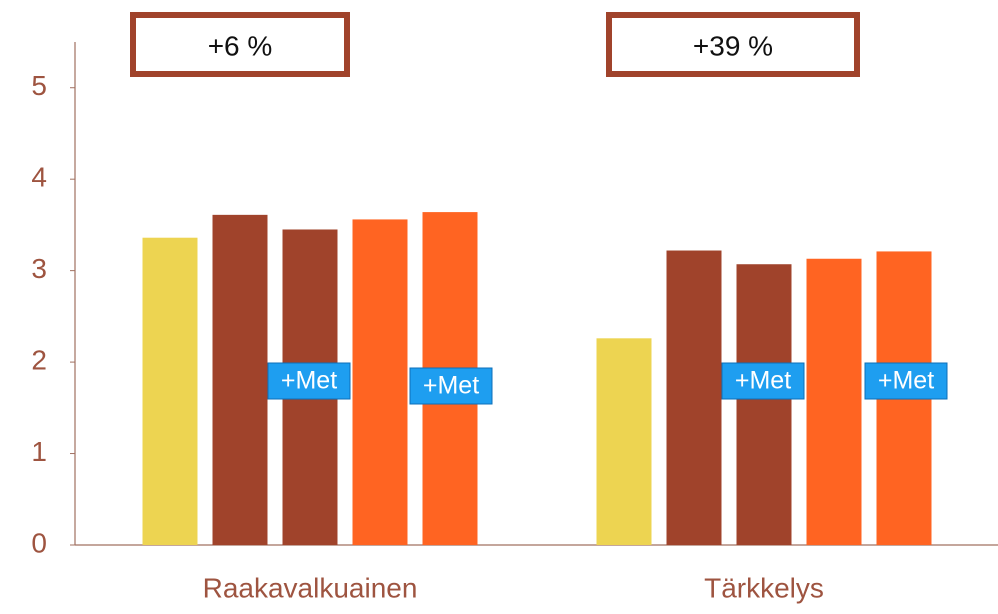 The height and width of the screenshot is (614, 998). Describe the element at coordinates (39, 177) in the screenshot. I see `y-tick-label: 4` at that location.